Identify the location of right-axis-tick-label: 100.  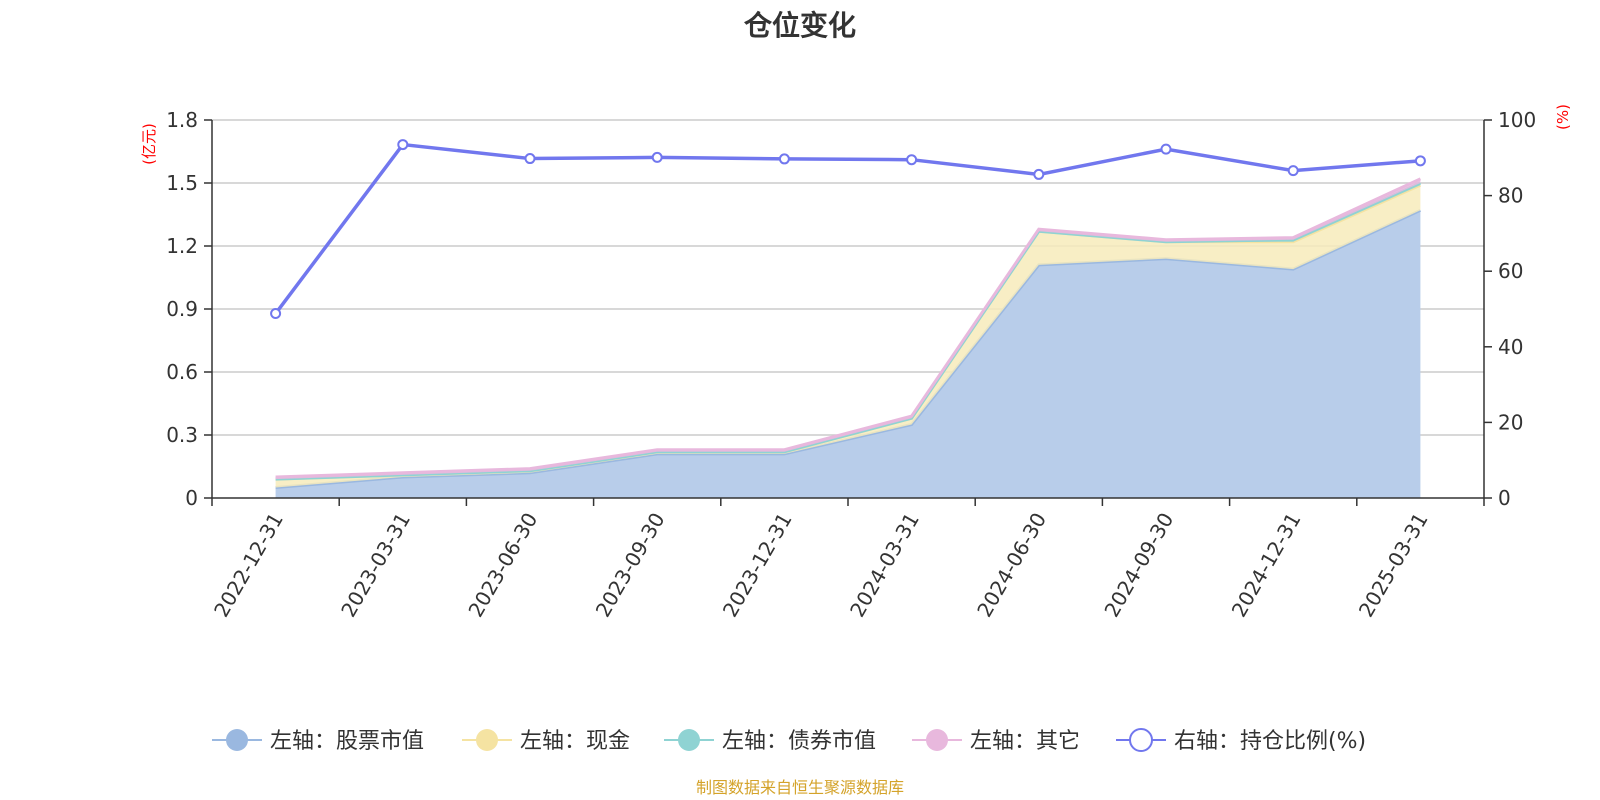
(1517, 120).